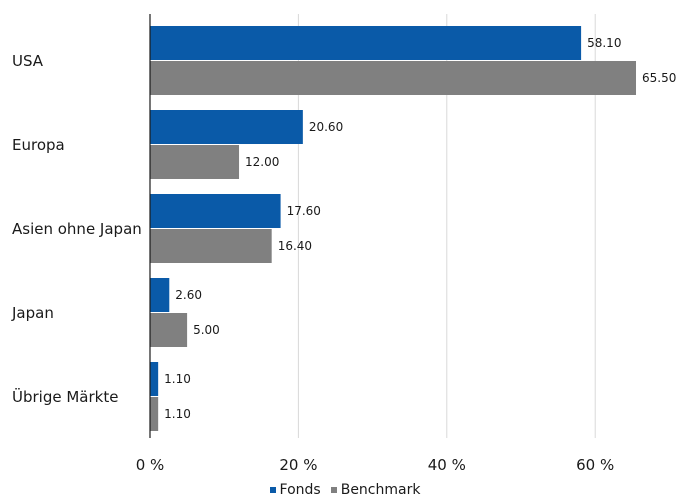  What do you see at coordinates (32, 313) in the screenshot?
I see `category-label-3: Japan` at bounding box center [32, 313].